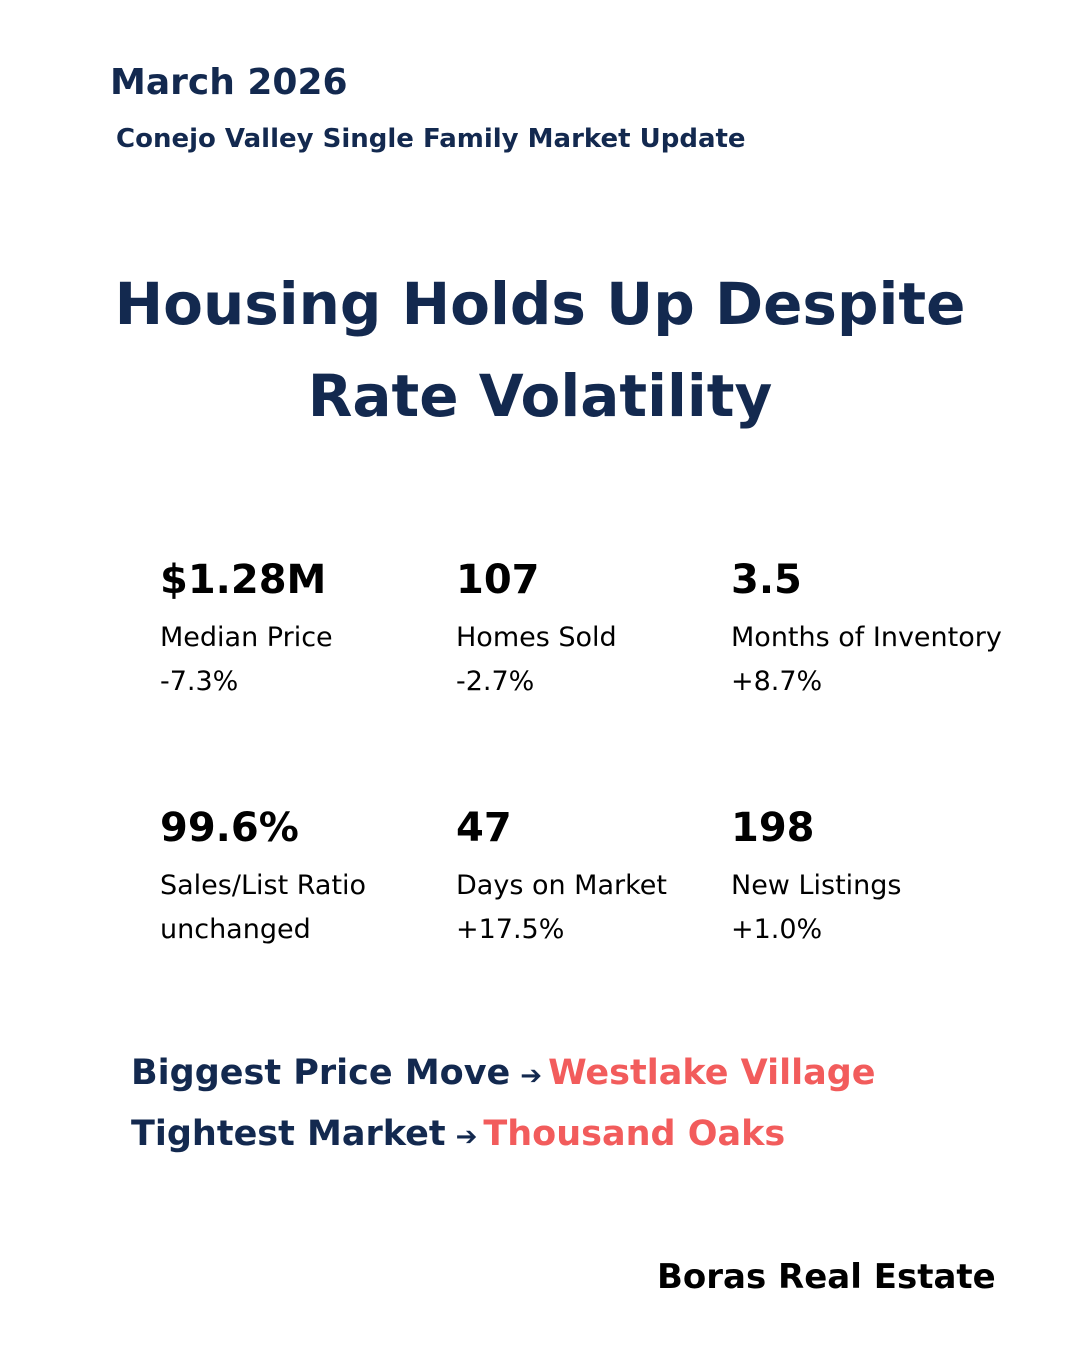 This screenshot has height=1350, width=1080. Describe the element at coordinates (229, 82) in the screenshot. I see `report-date: March 2026` at that location.